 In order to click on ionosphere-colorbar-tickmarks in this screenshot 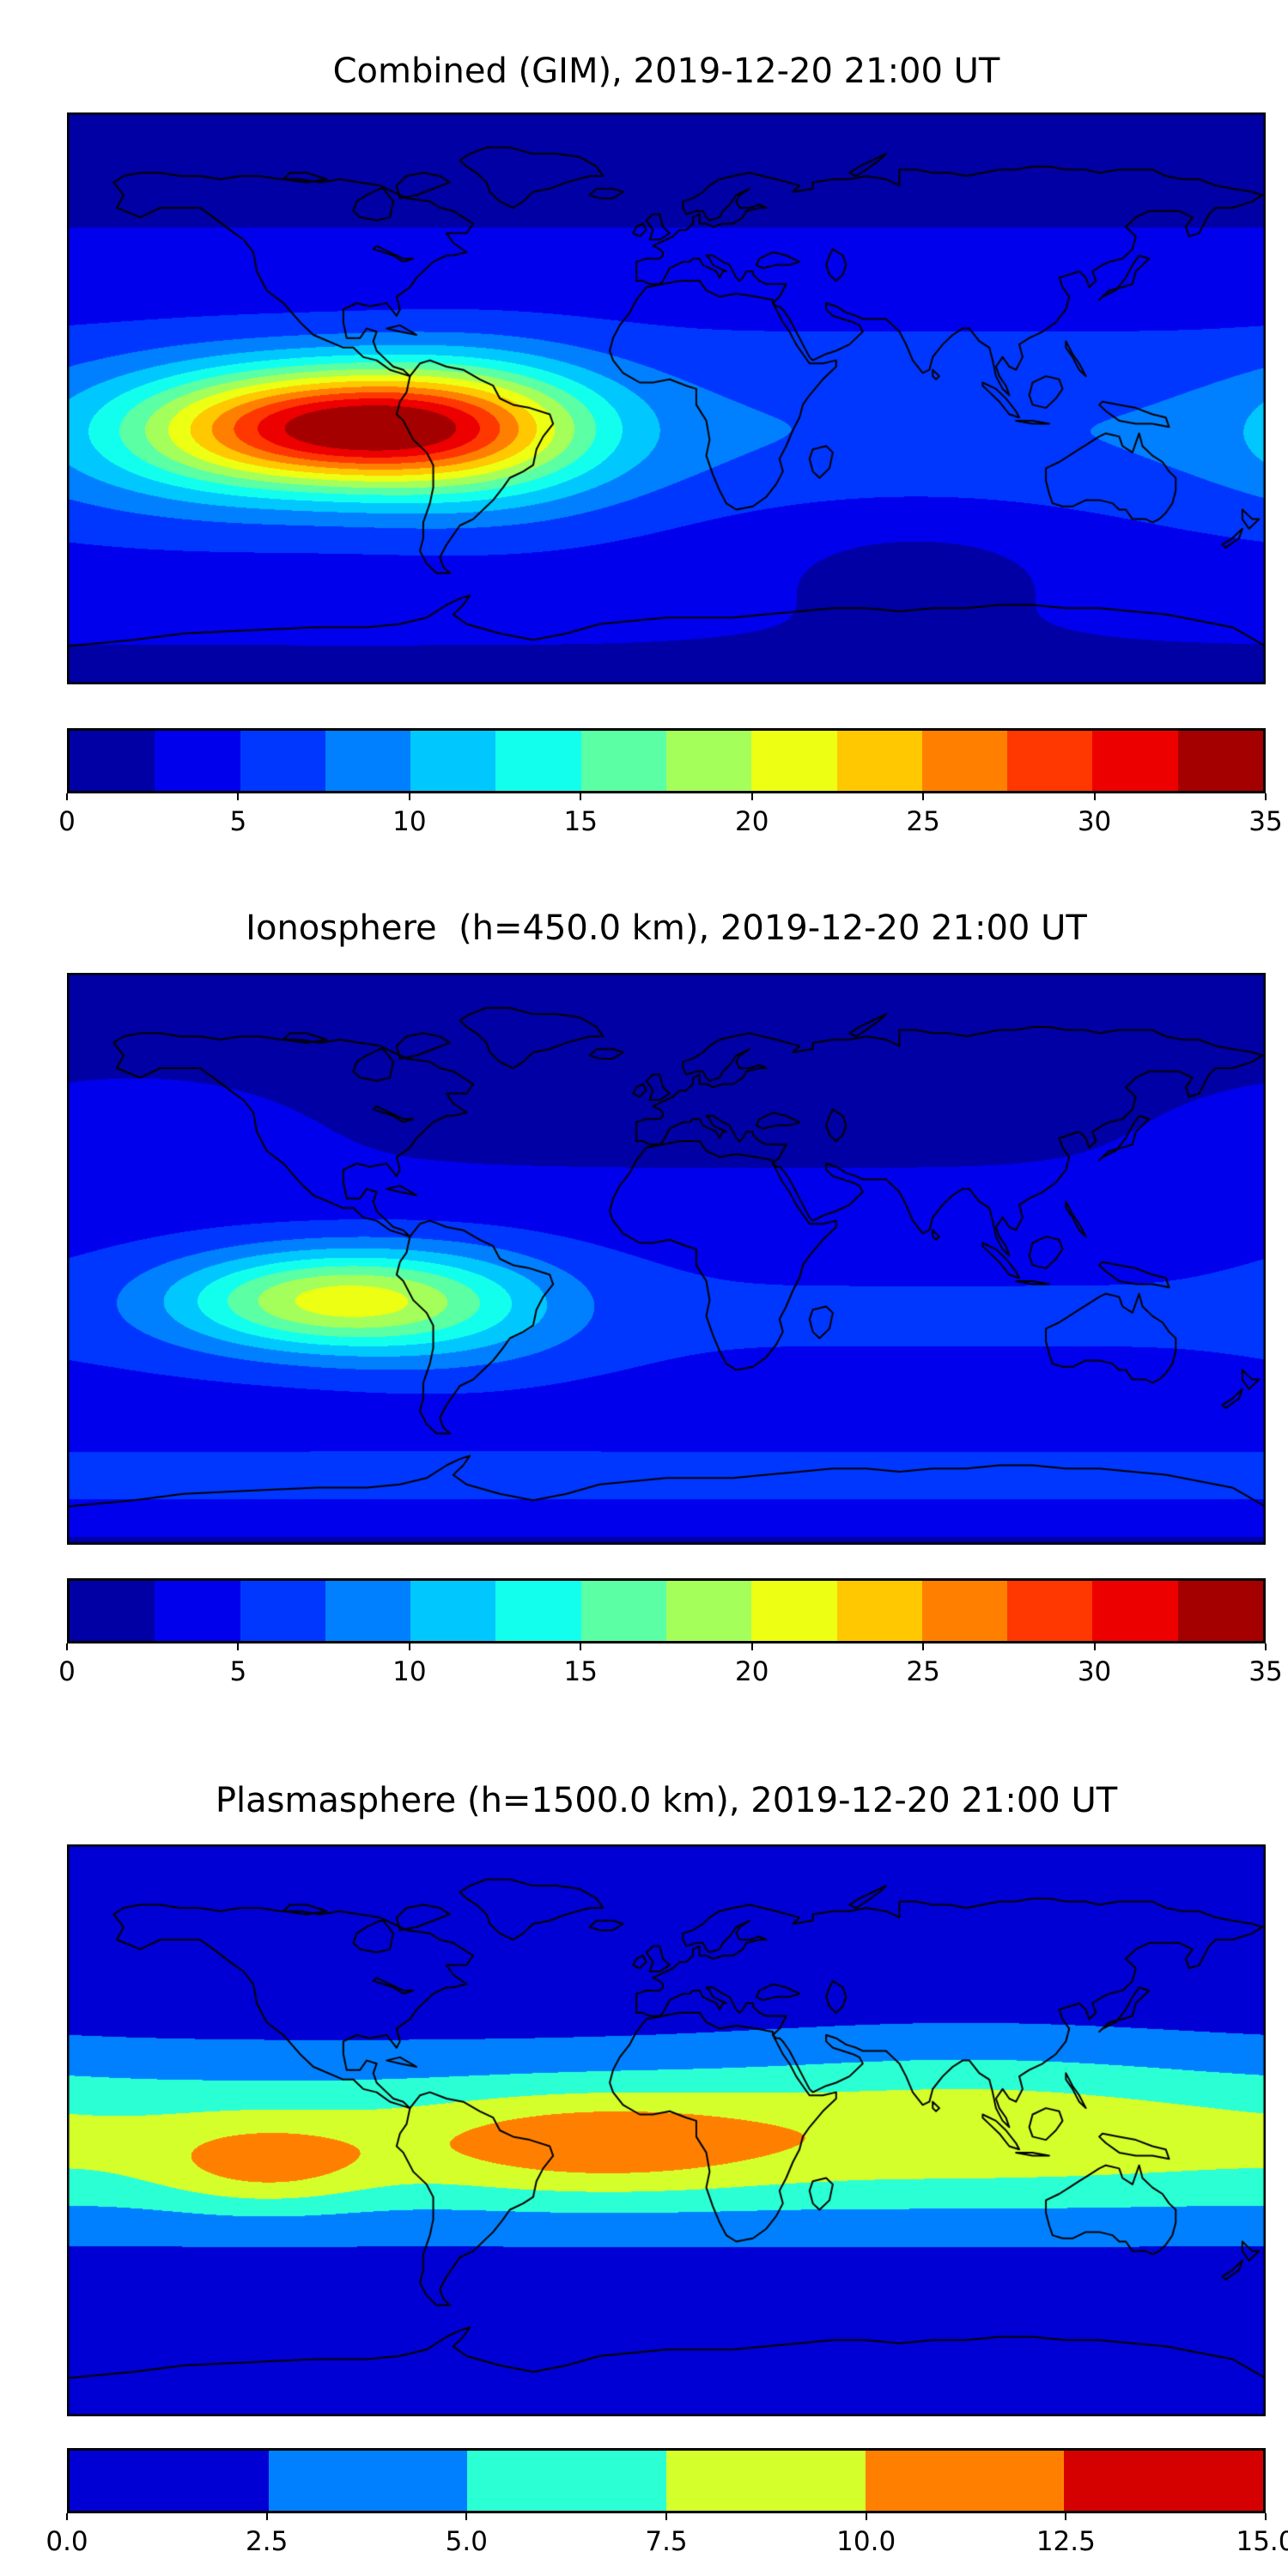, I will do `click(666, 1646)`.